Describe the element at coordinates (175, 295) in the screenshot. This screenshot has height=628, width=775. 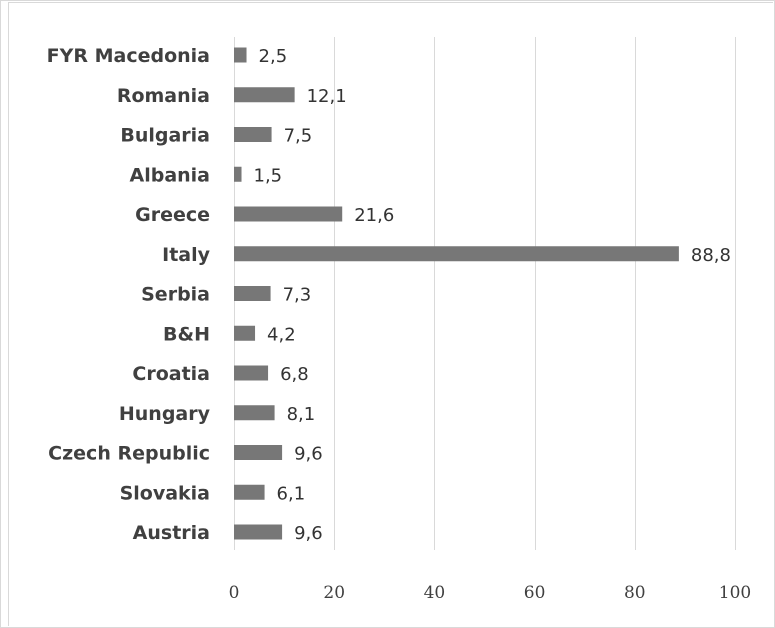
I see `category-label-serbia: Serbia` at that location.